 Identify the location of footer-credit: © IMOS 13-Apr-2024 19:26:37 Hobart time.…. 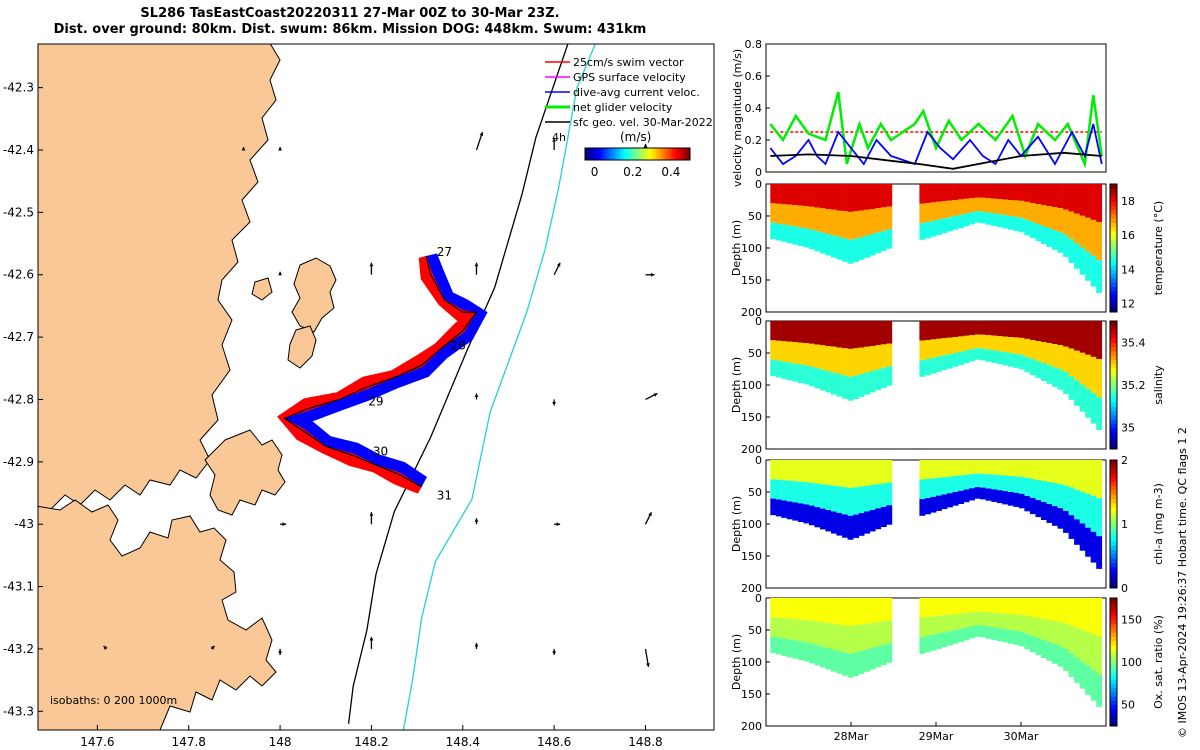
(1182, 582).